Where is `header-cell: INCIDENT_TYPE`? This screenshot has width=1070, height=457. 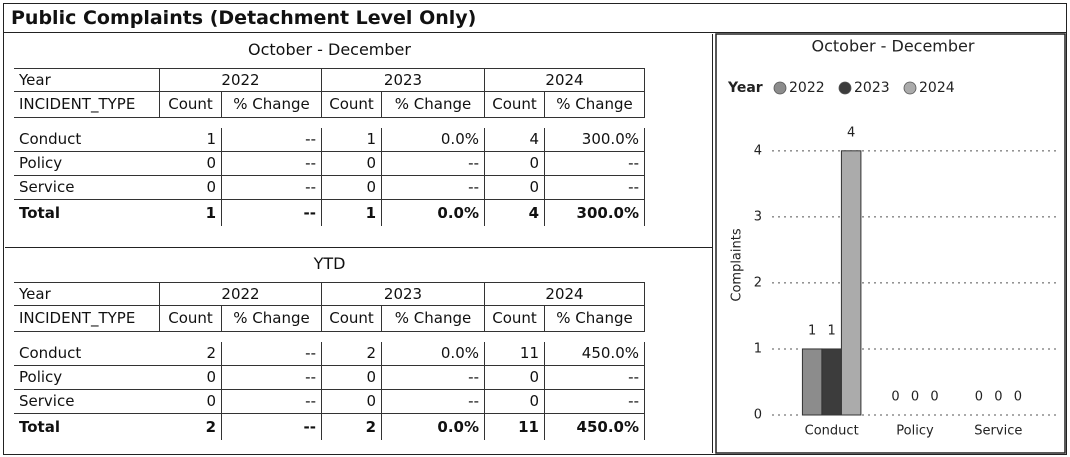 header-cell: INCIDENT_TYPE is located at coordinates (87, 105).